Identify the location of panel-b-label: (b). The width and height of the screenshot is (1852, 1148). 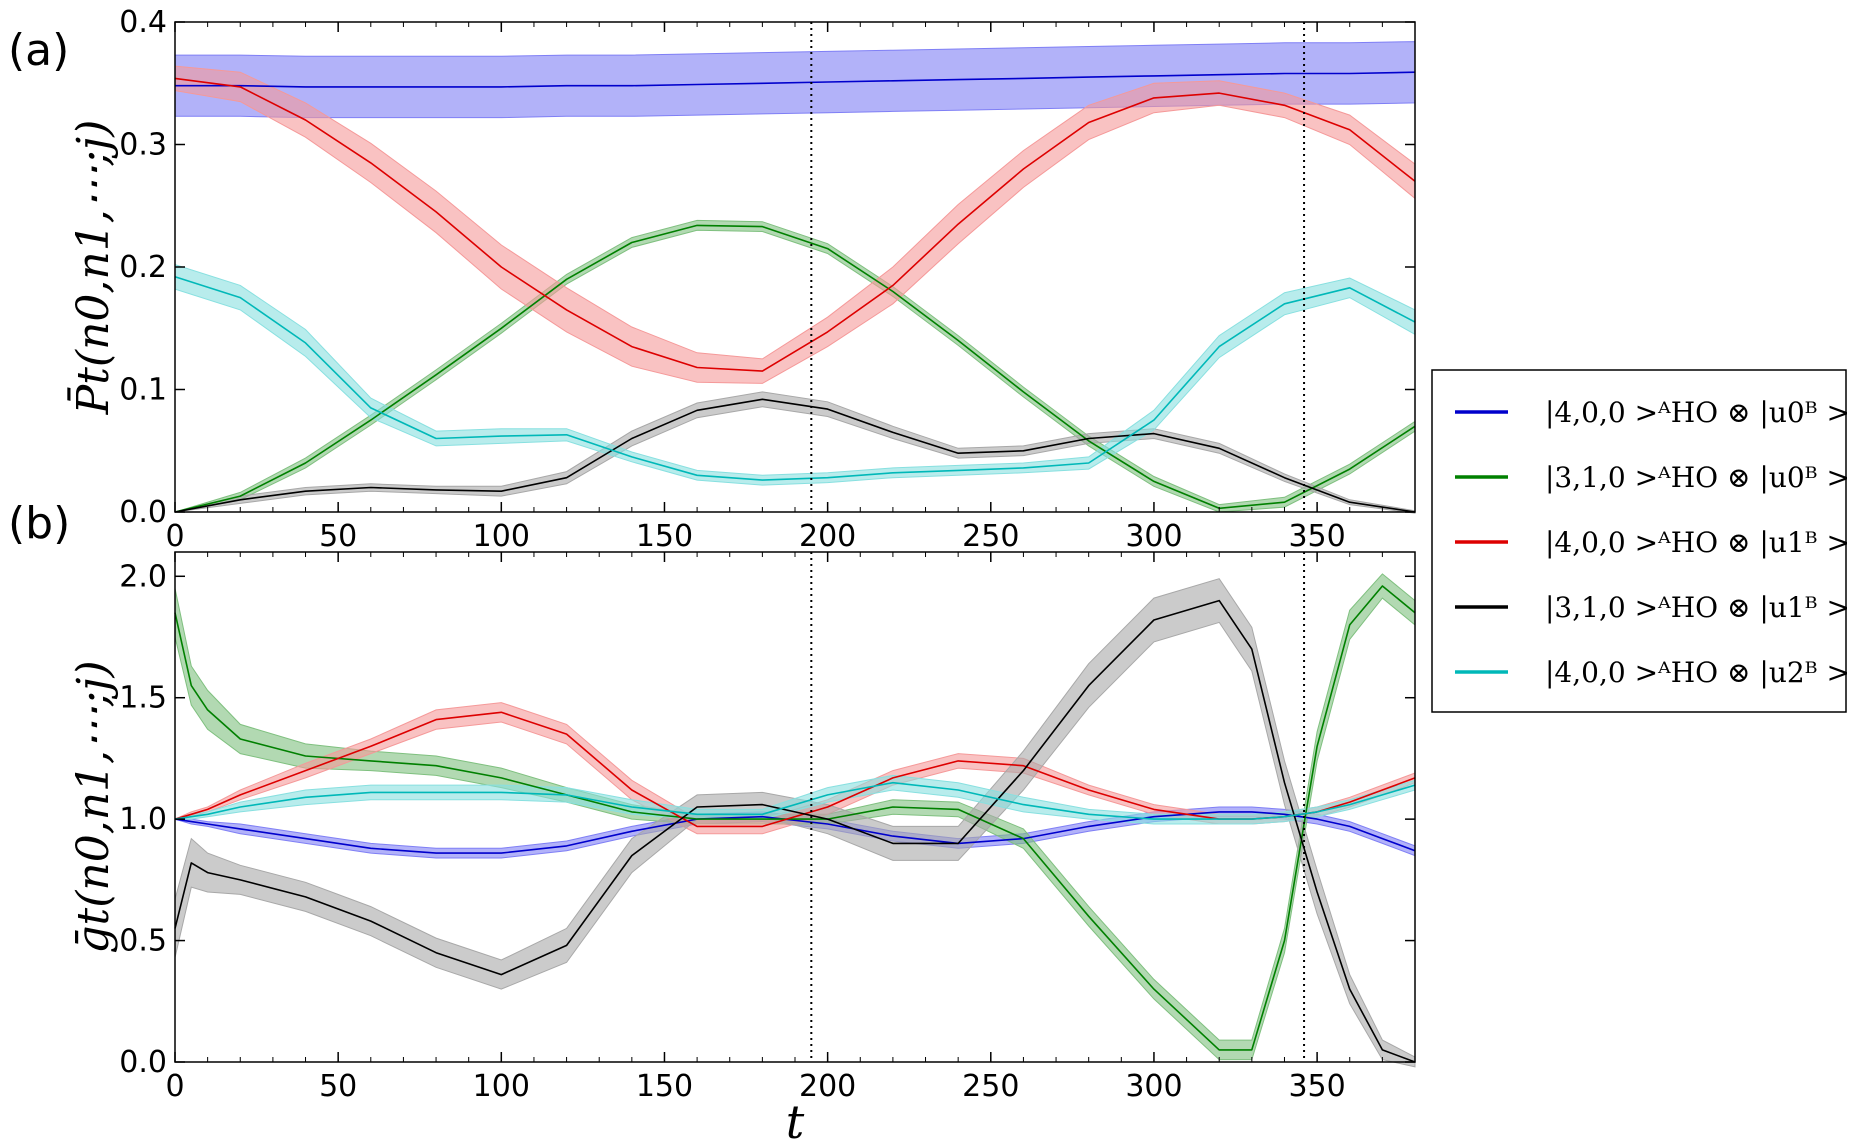
(39, 523).